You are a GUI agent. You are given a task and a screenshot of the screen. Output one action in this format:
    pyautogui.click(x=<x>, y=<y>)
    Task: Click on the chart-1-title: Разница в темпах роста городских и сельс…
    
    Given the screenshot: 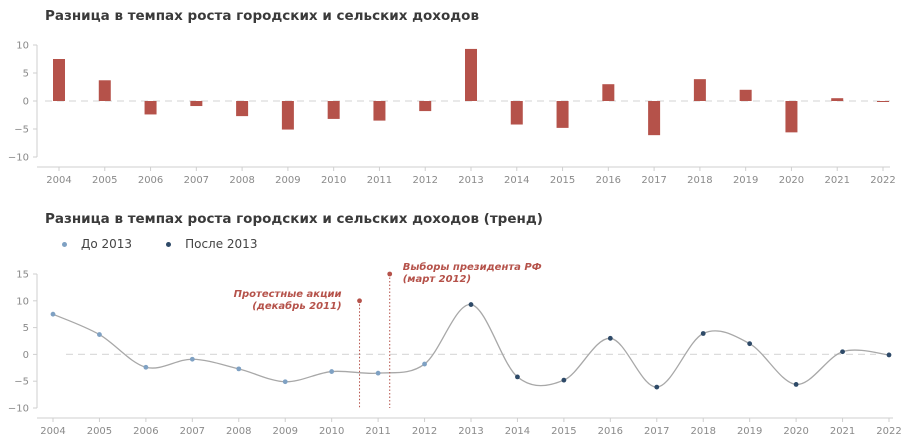 What is the action you would take?
    pyautogui.click(x=262, y=16)
    